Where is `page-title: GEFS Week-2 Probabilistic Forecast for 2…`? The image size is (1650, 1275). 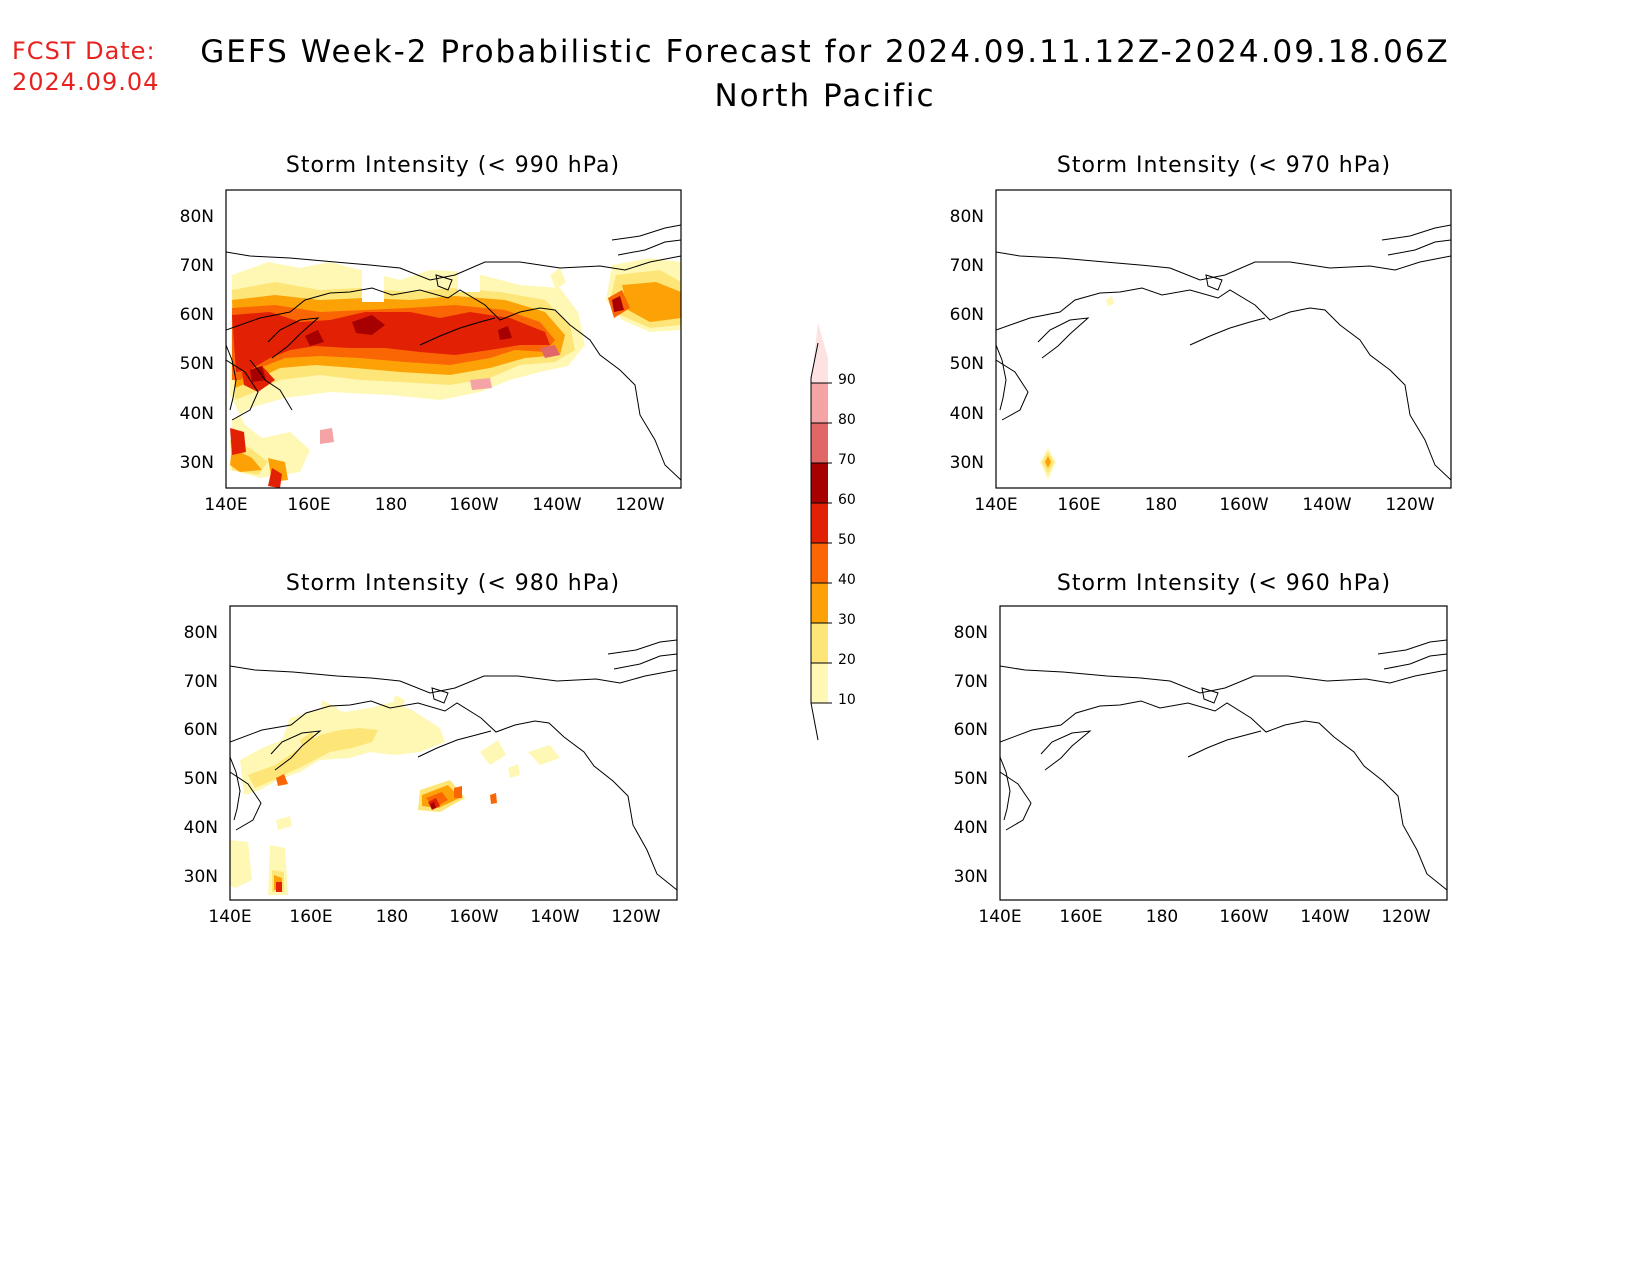
page-title: GEFS Week-2 Probabilistic Forecast for 2… is located at coordinates (825, 74).